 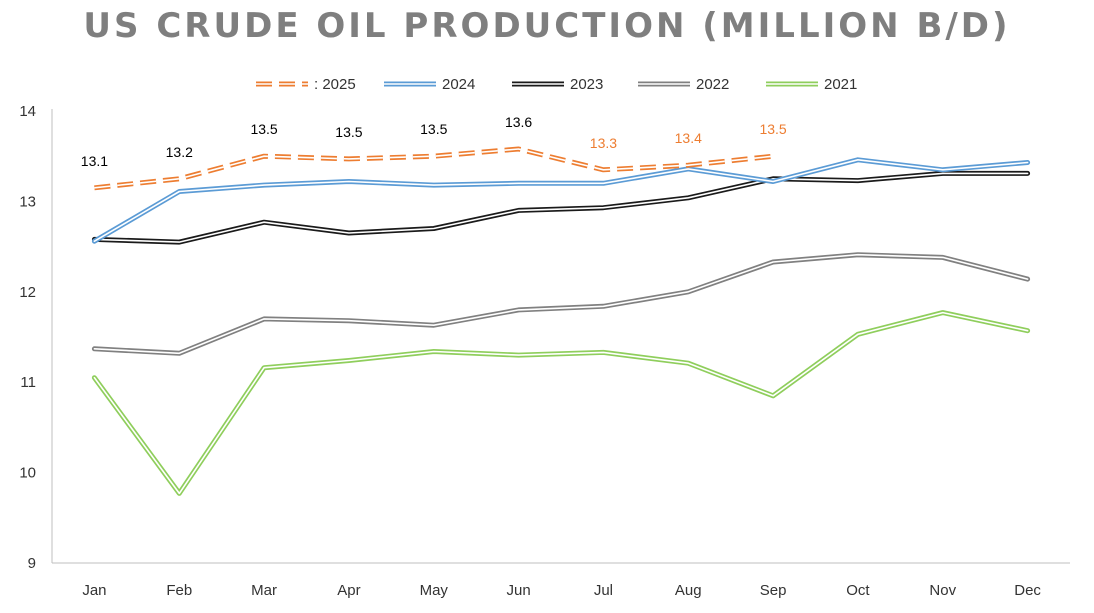 What do you see at coordinates (840, 84) in the screenshot?
I see `legend-label: 2021` at bounding box center [840, 84].